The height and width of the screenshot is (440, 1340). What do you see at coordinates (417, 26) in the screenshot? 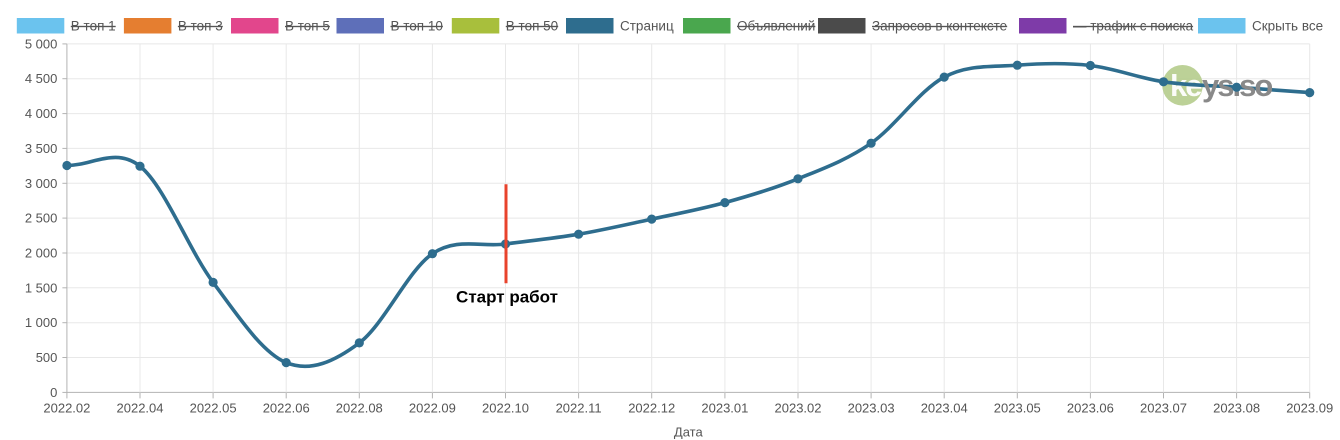
I see `svg-text: В топ 10` at bounding box center [417, 26].